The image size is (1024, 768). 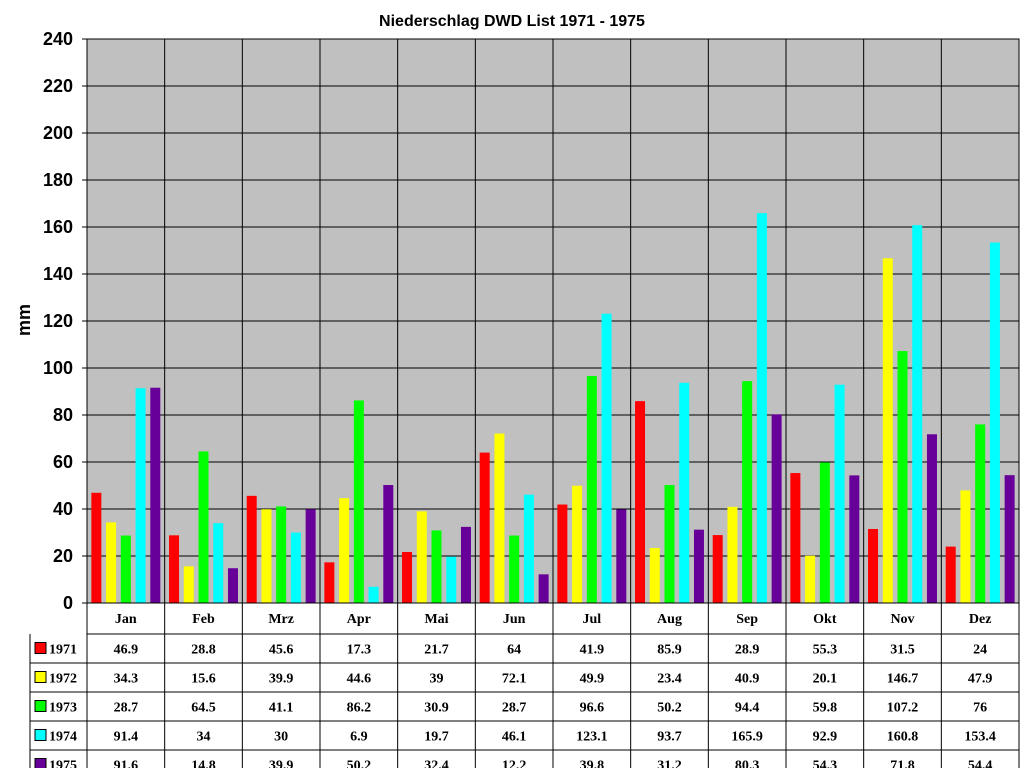 I want to click on table-cell: 30, so click(x=281, y=737).